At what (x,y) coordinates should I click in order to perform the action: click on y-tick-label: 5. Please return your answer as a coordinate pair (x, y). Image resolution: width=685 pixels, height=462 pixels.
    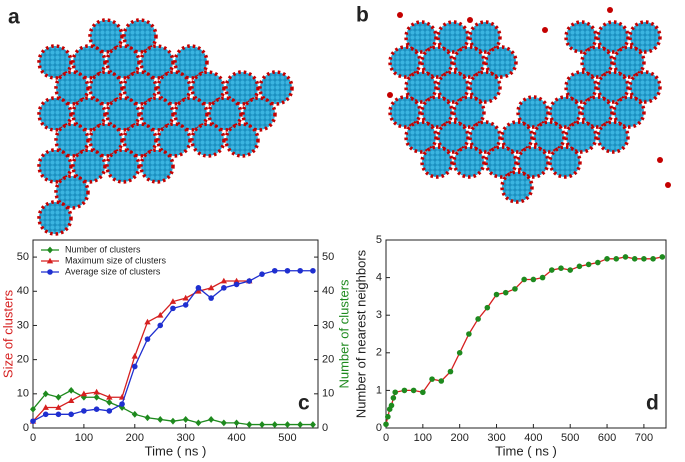
    Looking at the image, I should click on (379, 240).